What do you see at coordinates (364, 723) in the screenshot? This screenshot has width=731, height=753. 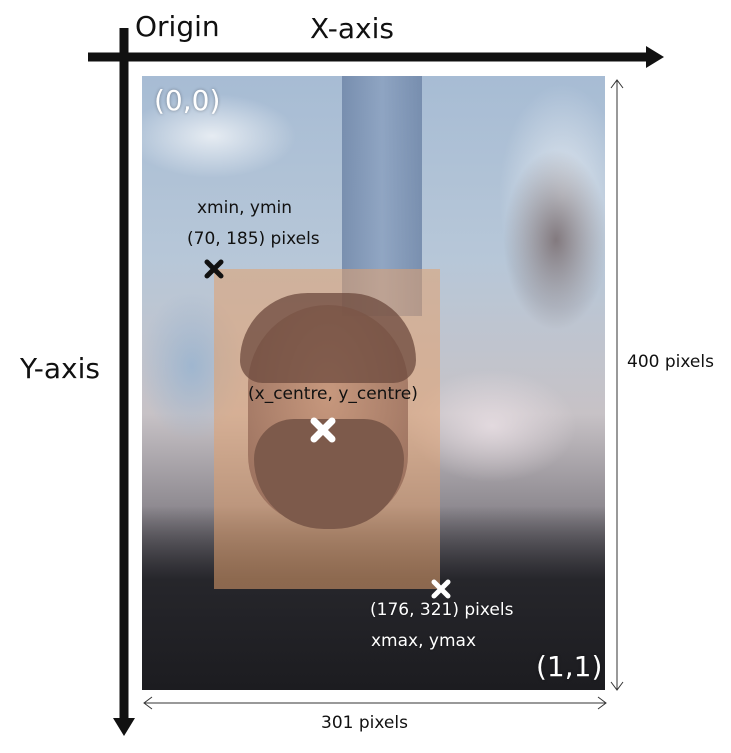 I see `width-label: 301 pixels` at bounding box center [364, 723].